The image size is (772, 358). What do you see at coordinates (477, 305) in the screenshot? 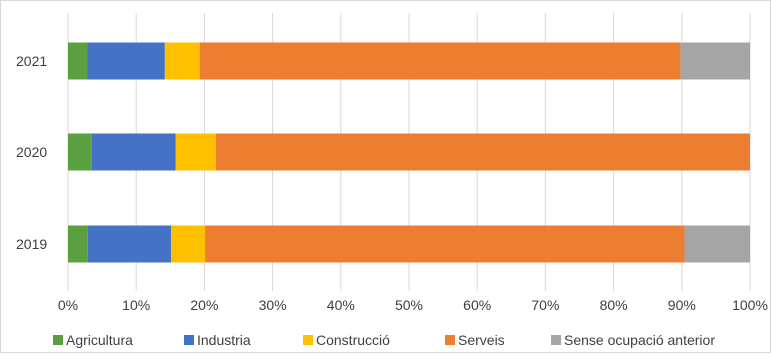
I see `x-tick-label: 60%` at bounding box center [477, 305].